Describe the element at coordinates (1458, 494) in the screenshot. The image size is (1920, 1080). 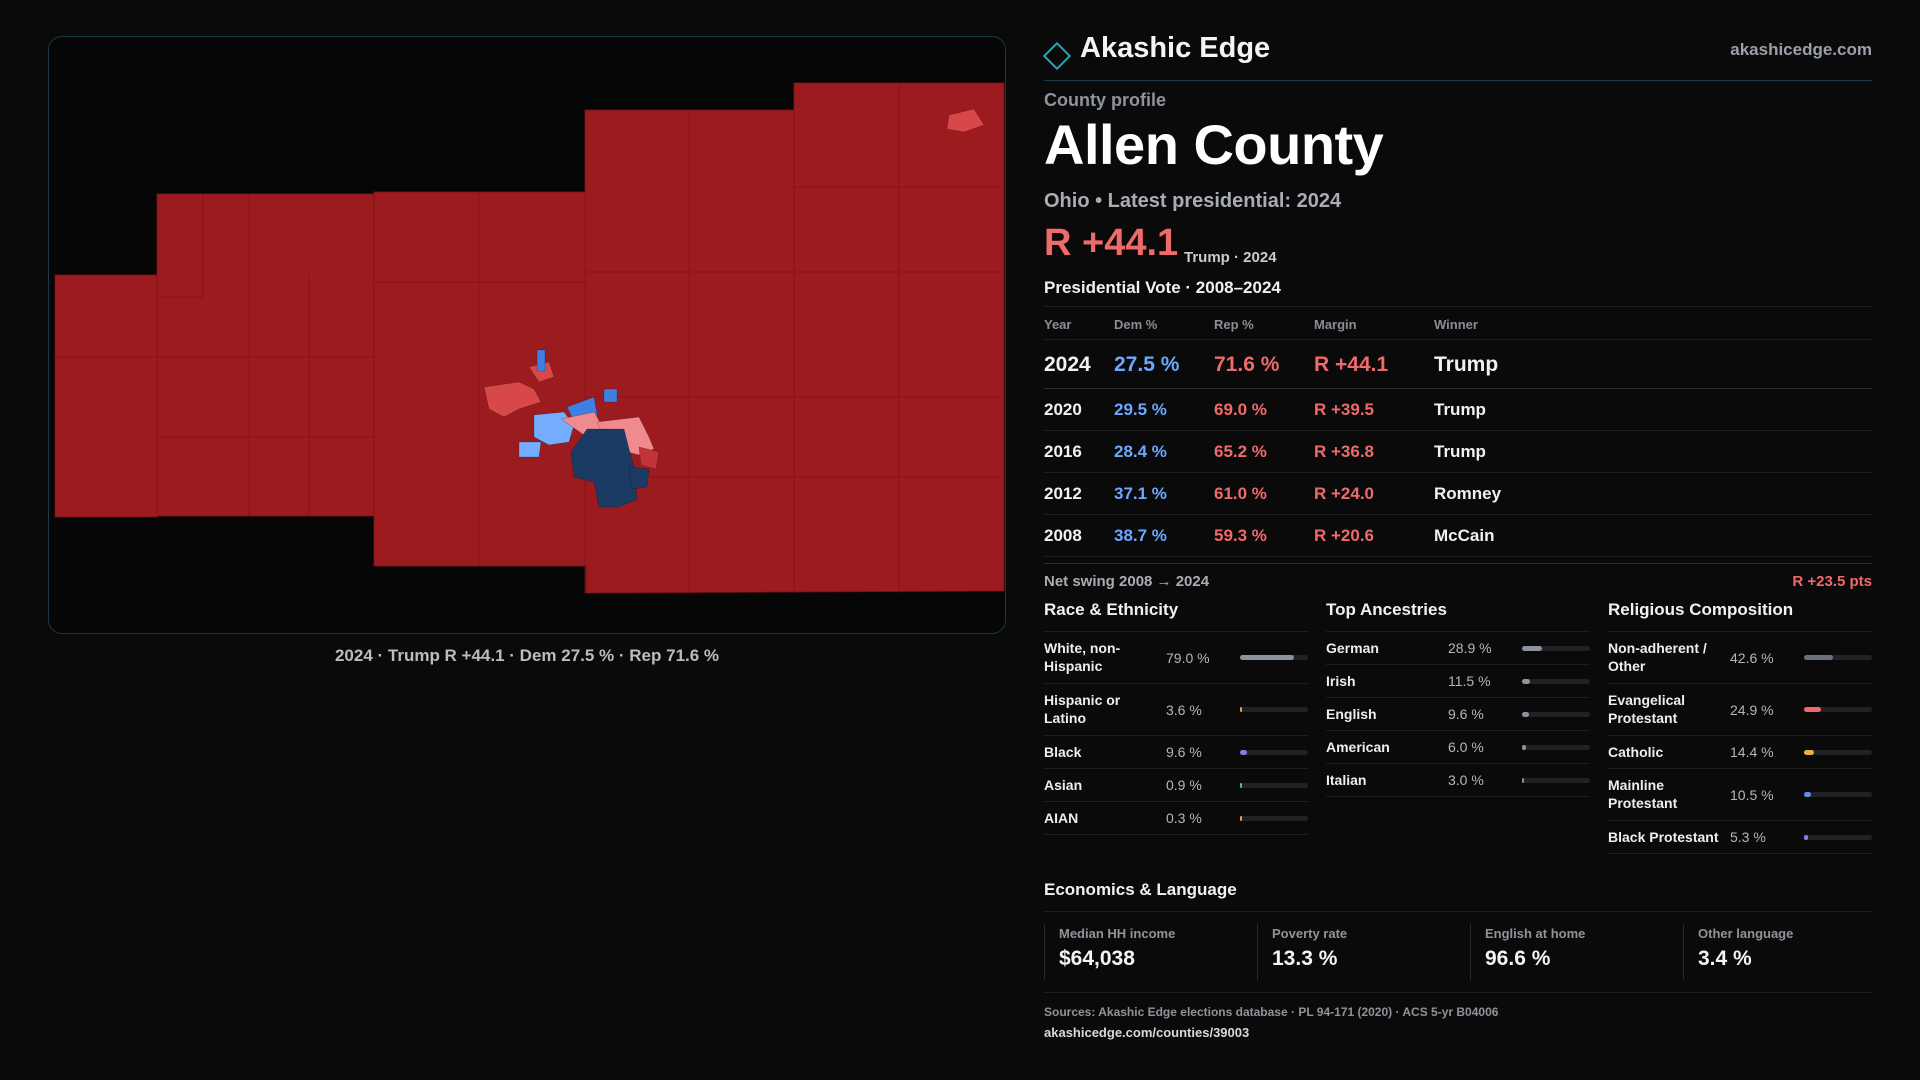
I see `table-row: 2012 37.1 % 61.0 % R +24.0 Romney` at that location.